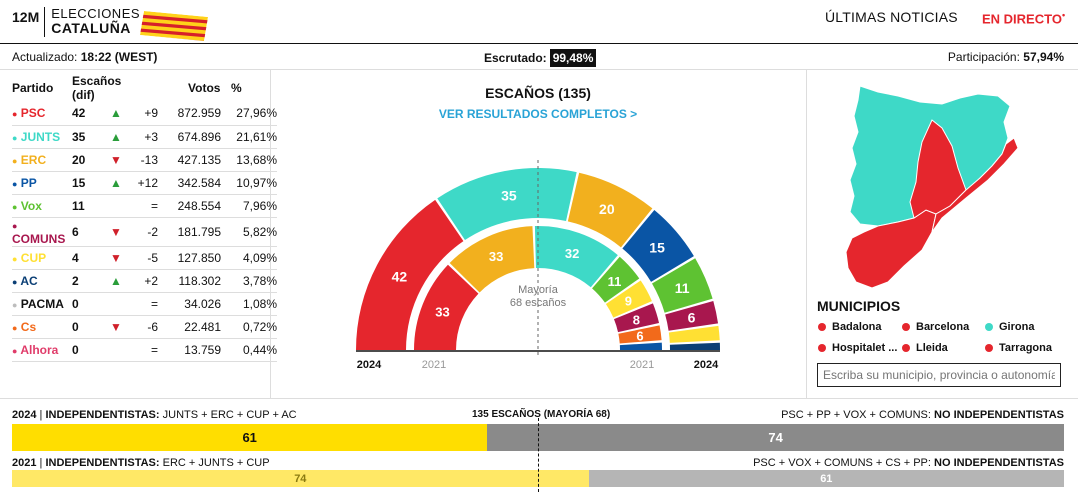 This screenshot has width=1078, height=492. What do you see at coordinates (539, 69) in the screenshot?
I see `divider` at bounding box center [539, 69].